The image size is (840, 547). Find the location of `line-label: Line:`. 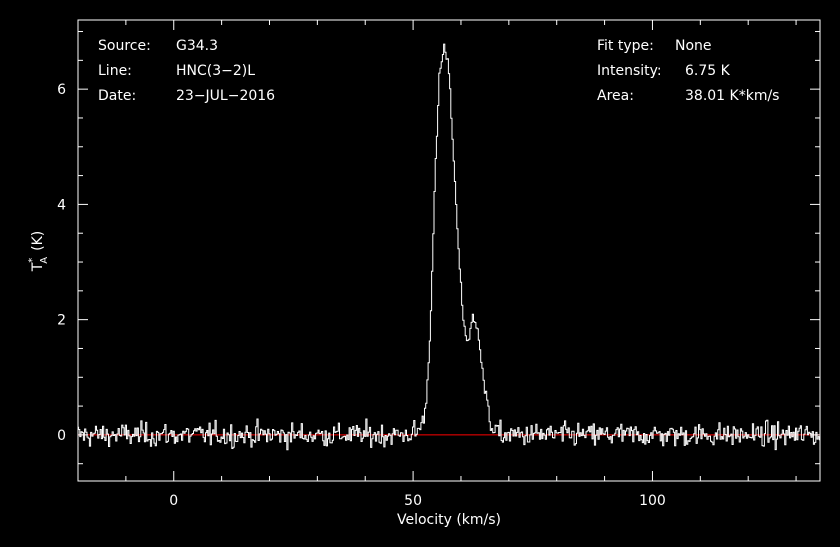

line-label: Line: is located at coordinates (115, 71).